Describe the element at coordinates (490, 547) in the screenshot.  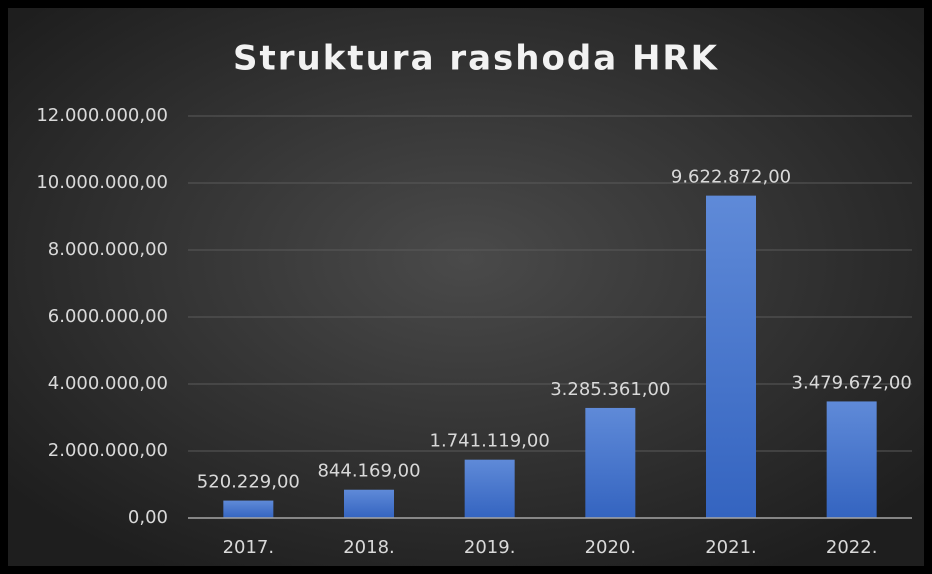
I see `x-tick-label: 2019.` at that location.